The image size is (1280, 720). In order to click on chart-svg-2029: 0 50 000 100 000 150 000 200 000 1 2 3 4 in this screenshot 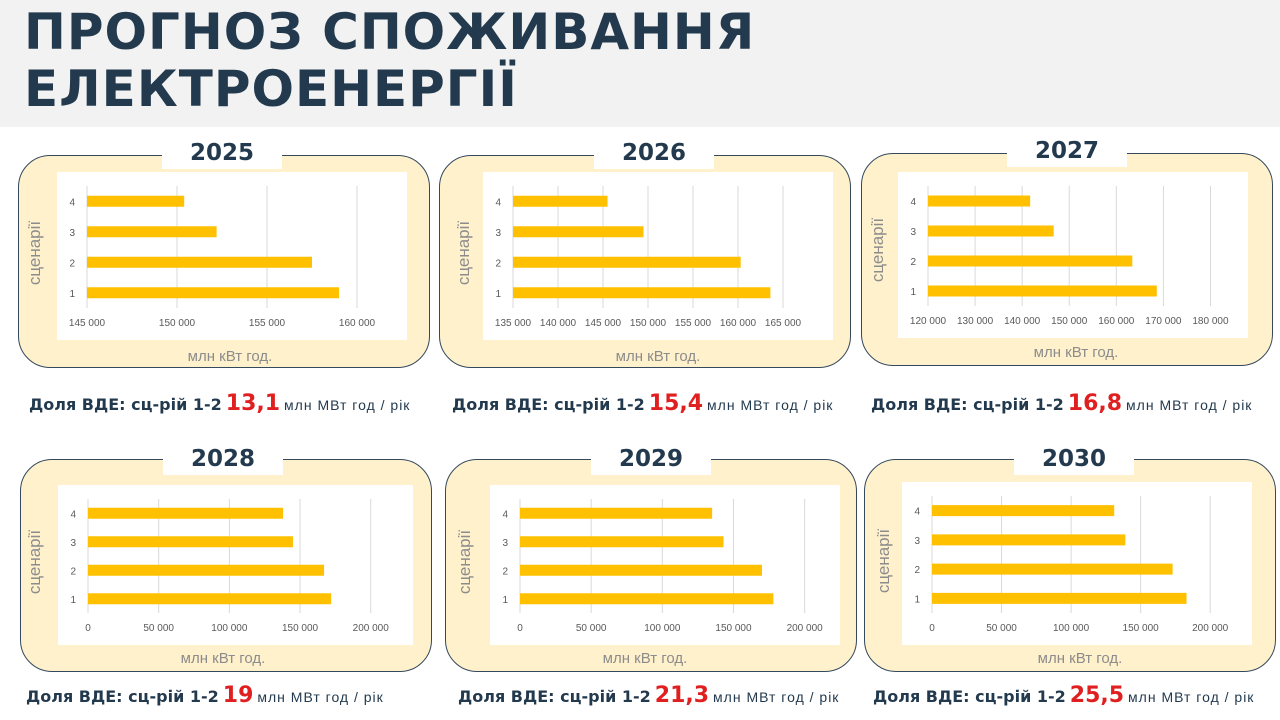, I will do `click(662, 566)`.